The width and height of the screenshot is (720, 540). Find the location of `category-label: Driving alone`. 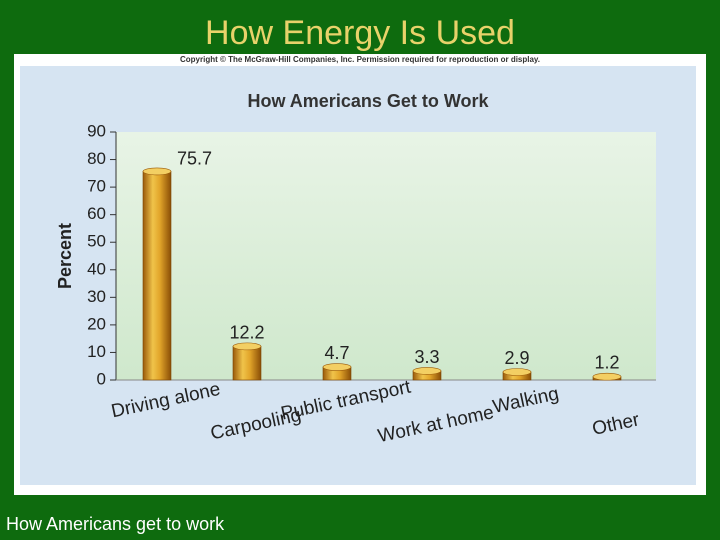

category-label: Driving alone is located at coordinates (165, 401).